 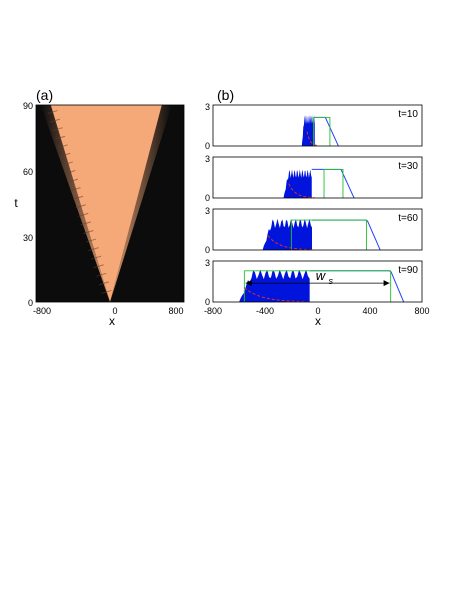 What do you see at coordinates (114, 311) in the screenshot?
I see `x-tick-0: 0` at bounding box center [114, 311].